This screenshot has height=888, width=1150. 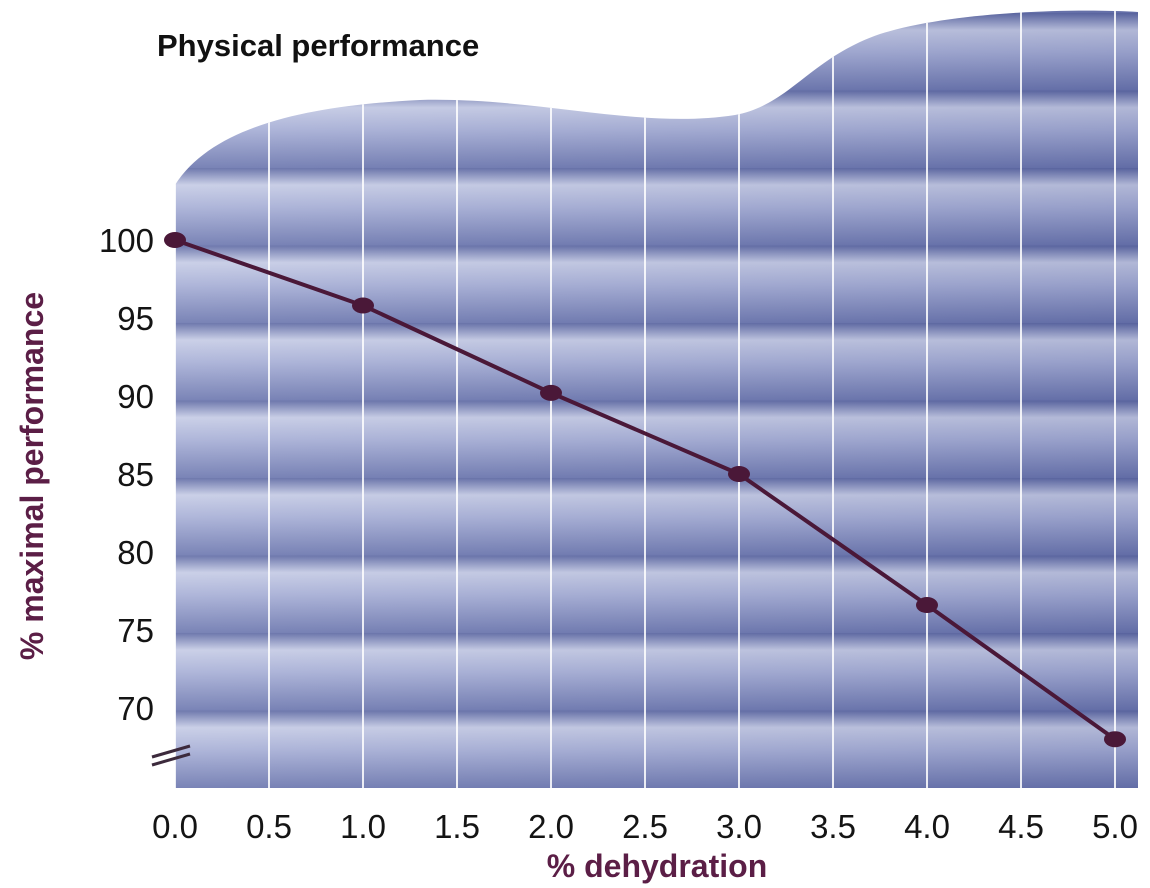 I want to click on axis-break-icon, so click(x=171, y=755).